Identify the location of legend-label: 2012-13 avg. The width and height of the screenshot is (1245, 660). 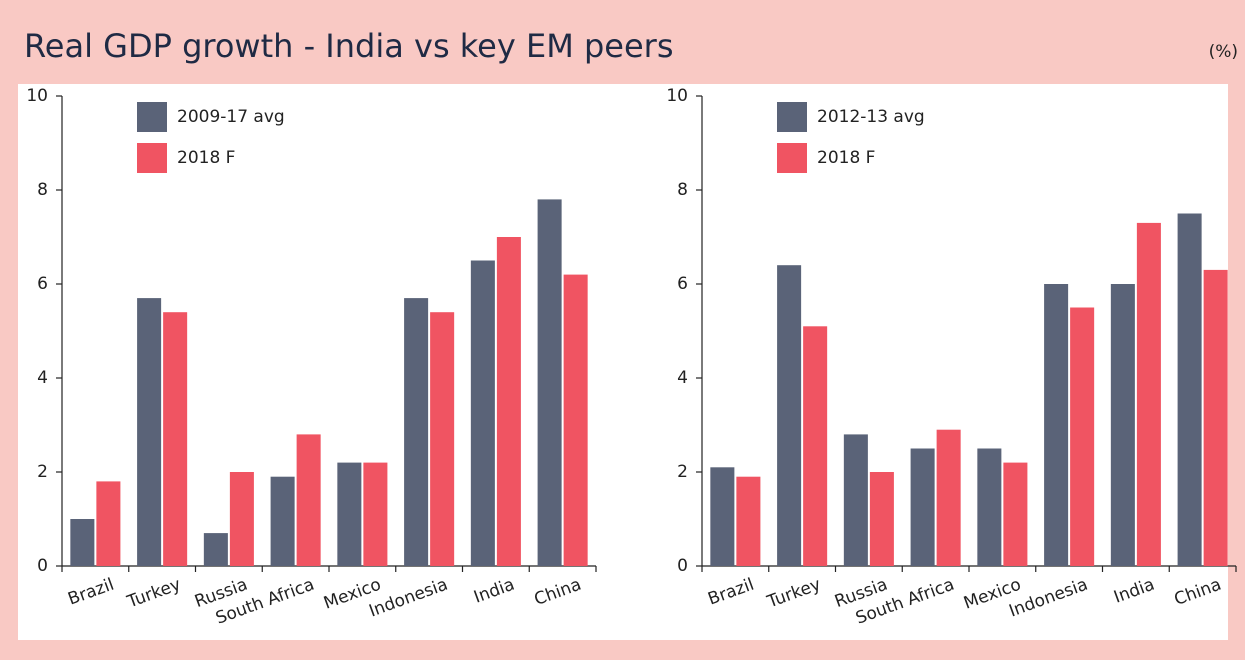
(871, 117).